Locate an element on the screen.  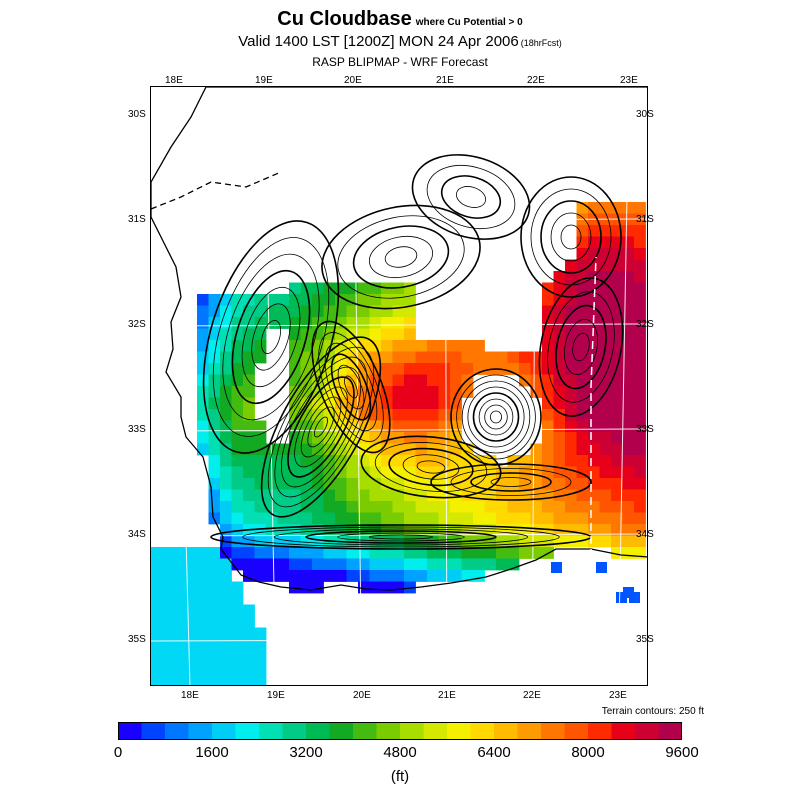
colorbar-label: 6400 is located at coordinates (494, 752).